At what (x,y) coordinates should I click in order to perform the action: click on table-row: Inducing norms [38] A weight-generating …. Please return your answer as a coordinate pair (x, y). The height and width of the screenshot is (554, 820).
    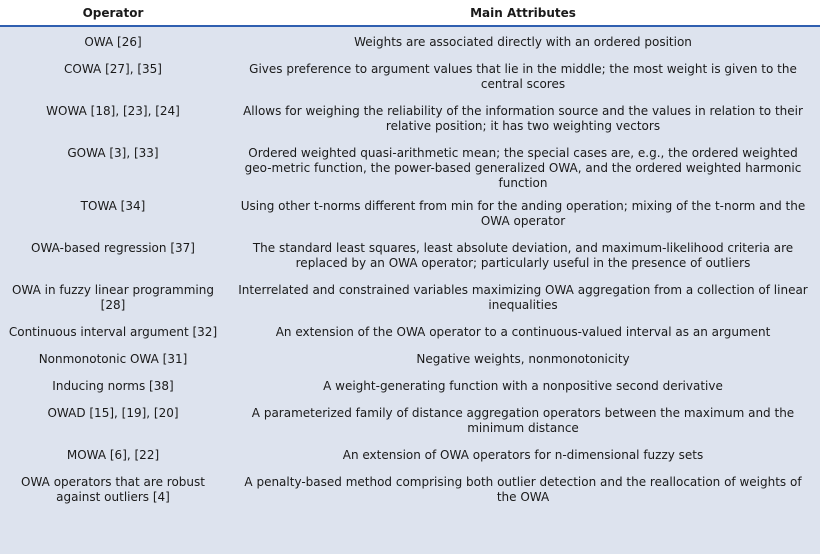
    Looking at the image, I should click on (410, 384).